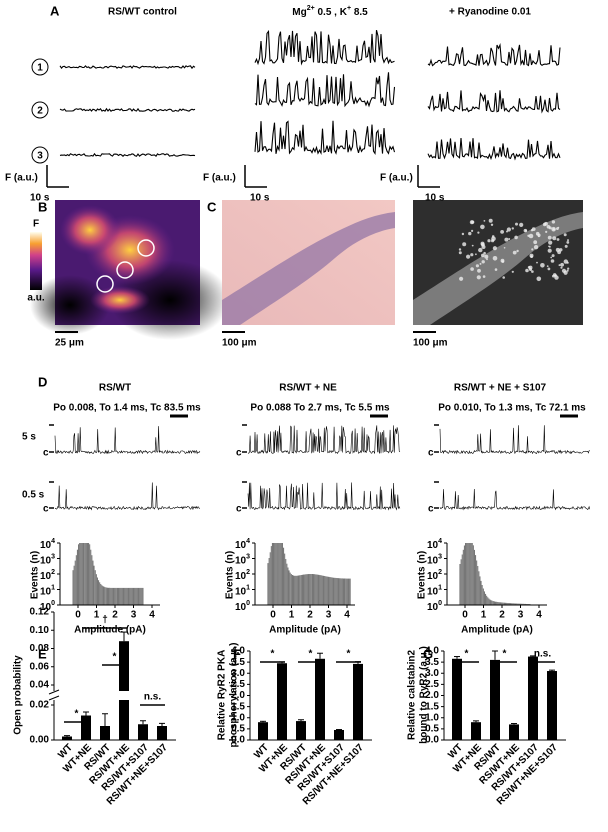 The width and height of the screenshot is (608, 832). Describe the element at coordinates (502, 615) in the screenshot. I see `x-tick-label: 2` at that location.